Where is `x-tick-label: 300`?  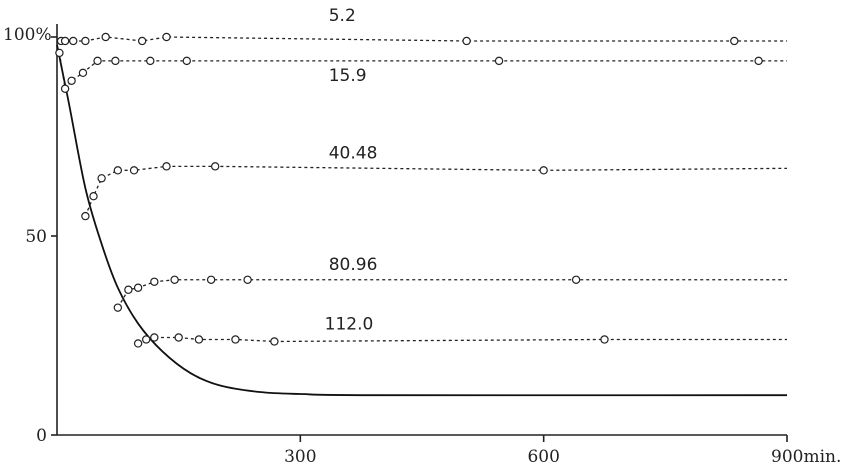
x-tick-label: 300 is located at coordinates (300, 456).